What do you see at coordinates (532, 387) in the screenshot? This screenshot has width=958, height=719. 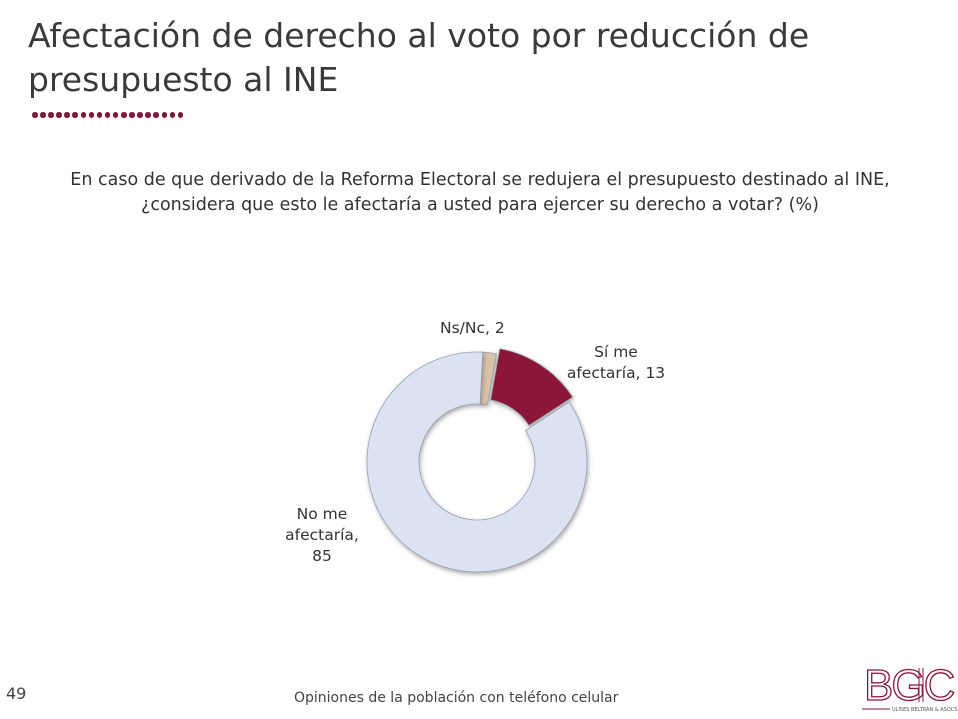 I see `donut-slice-s-me-afectar-a` at bounding box center [532, 387].